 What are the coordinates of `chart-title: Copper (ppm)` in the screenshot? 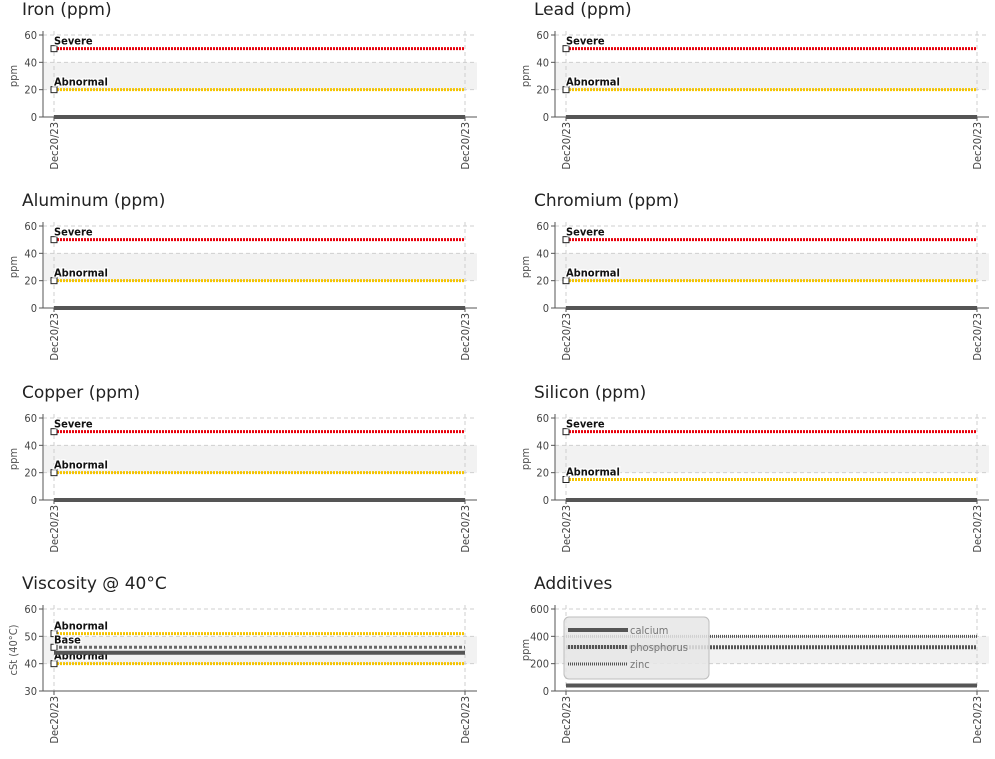 It's located at (81, 393).